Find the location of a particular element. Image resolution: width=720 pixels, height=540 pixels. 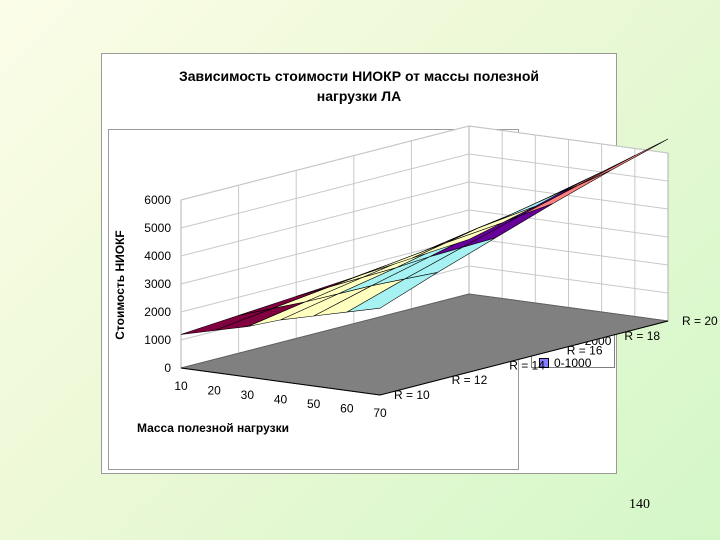

surface-cell is located at coordinates (226, 321).